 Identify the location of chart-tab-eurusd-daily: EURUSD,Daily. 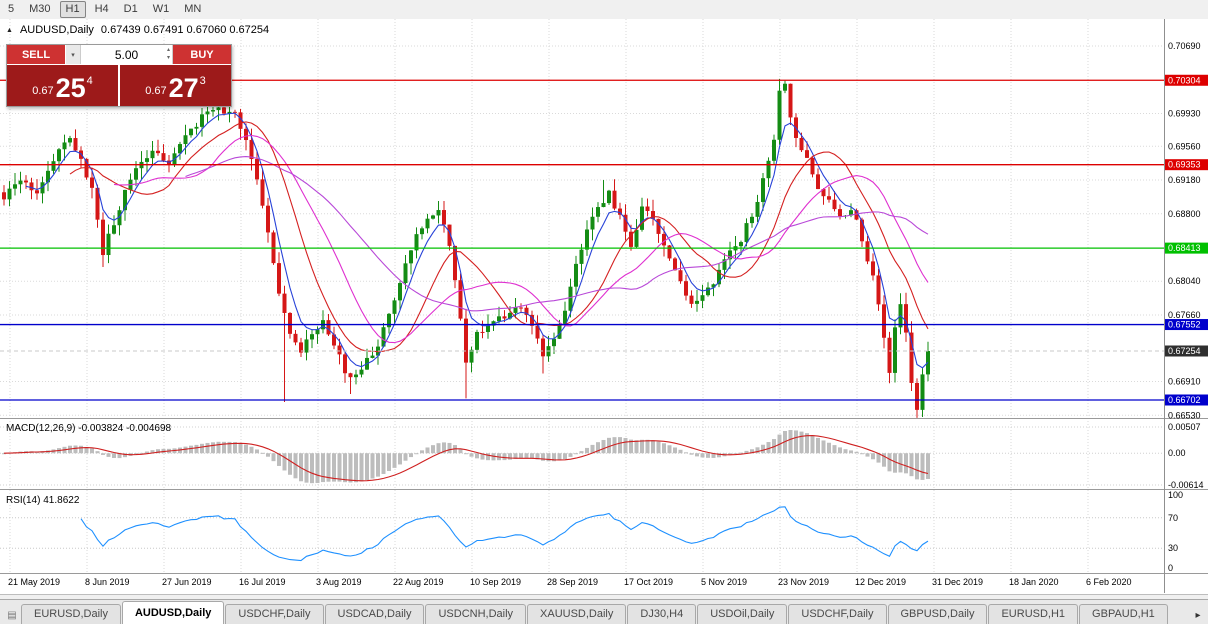
(71, 614).